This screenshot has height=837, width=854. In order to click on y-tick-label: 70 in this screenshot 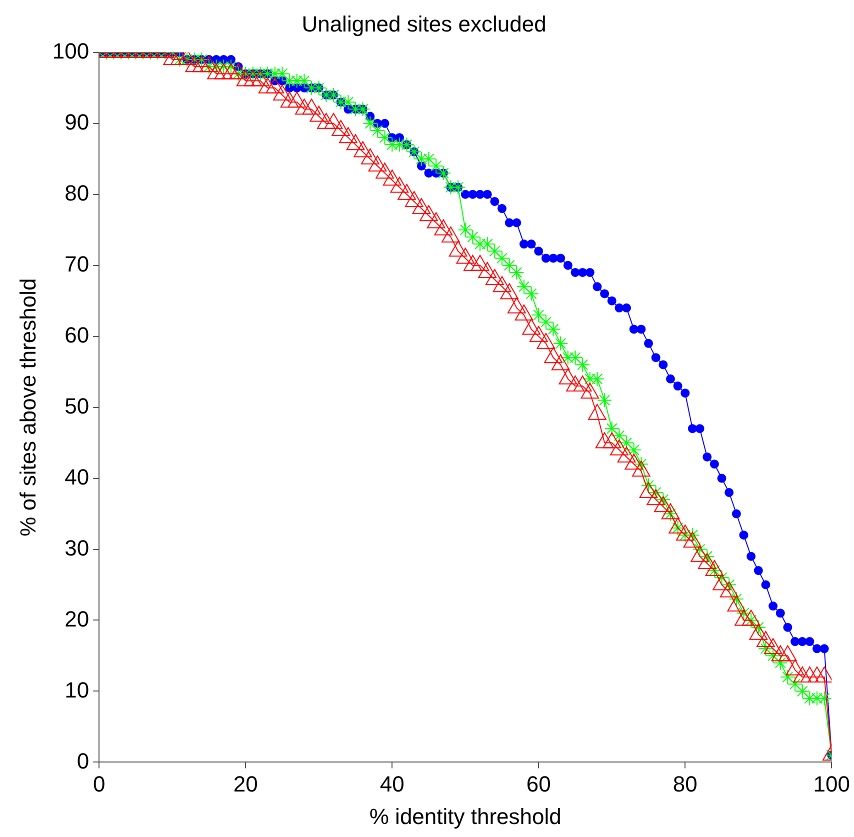, I will do `click(77, 263)`.